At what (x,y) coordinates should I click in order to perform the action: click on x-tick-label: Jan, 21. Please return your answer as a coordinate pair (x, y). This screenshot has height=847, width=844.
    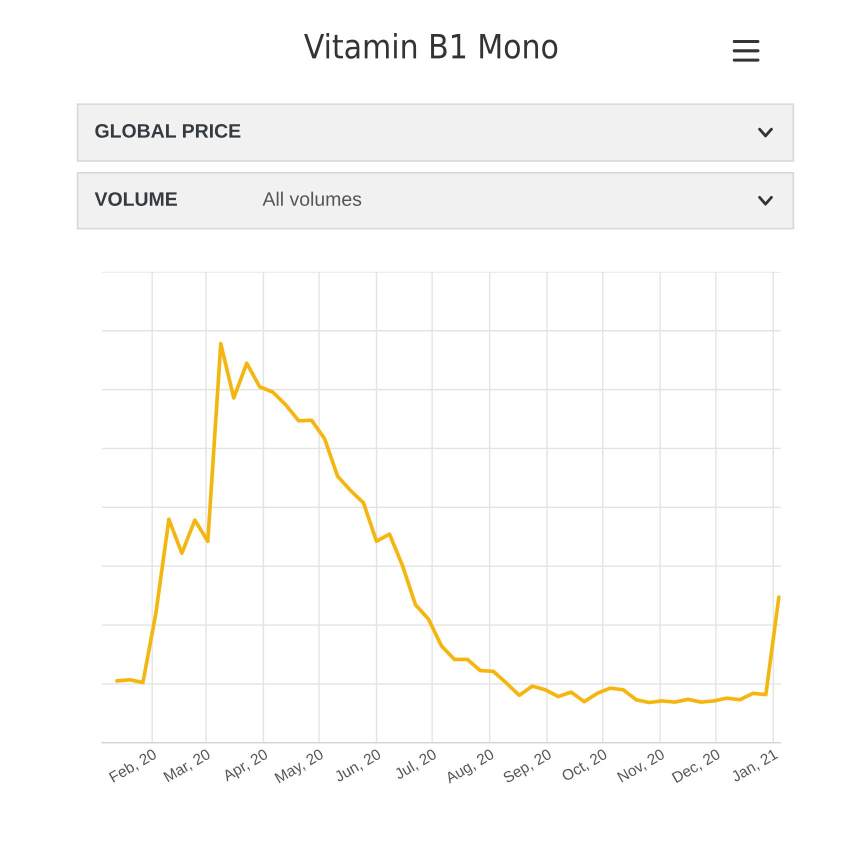
    Looking at the image, I should click on (755, 766).